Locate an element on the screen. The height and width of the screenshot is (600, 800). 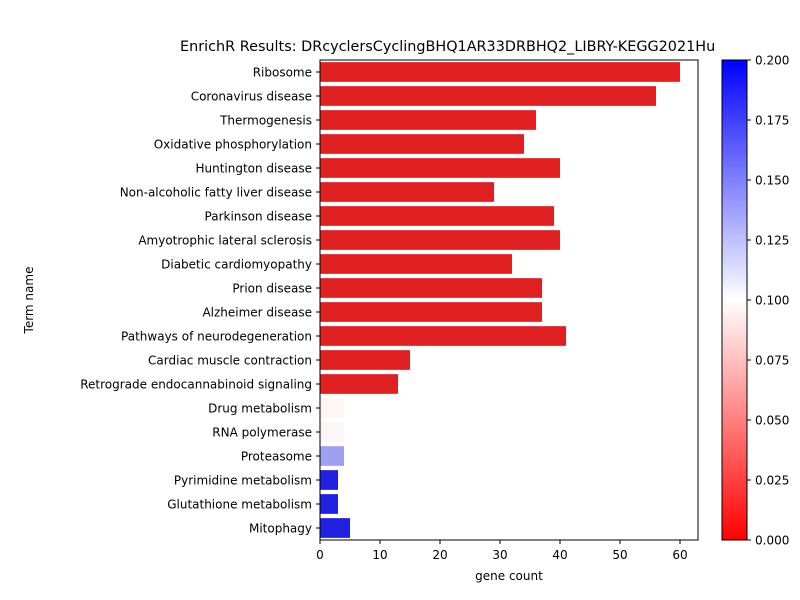
x-tick-label: 30 is located at coordinates (499, 555).